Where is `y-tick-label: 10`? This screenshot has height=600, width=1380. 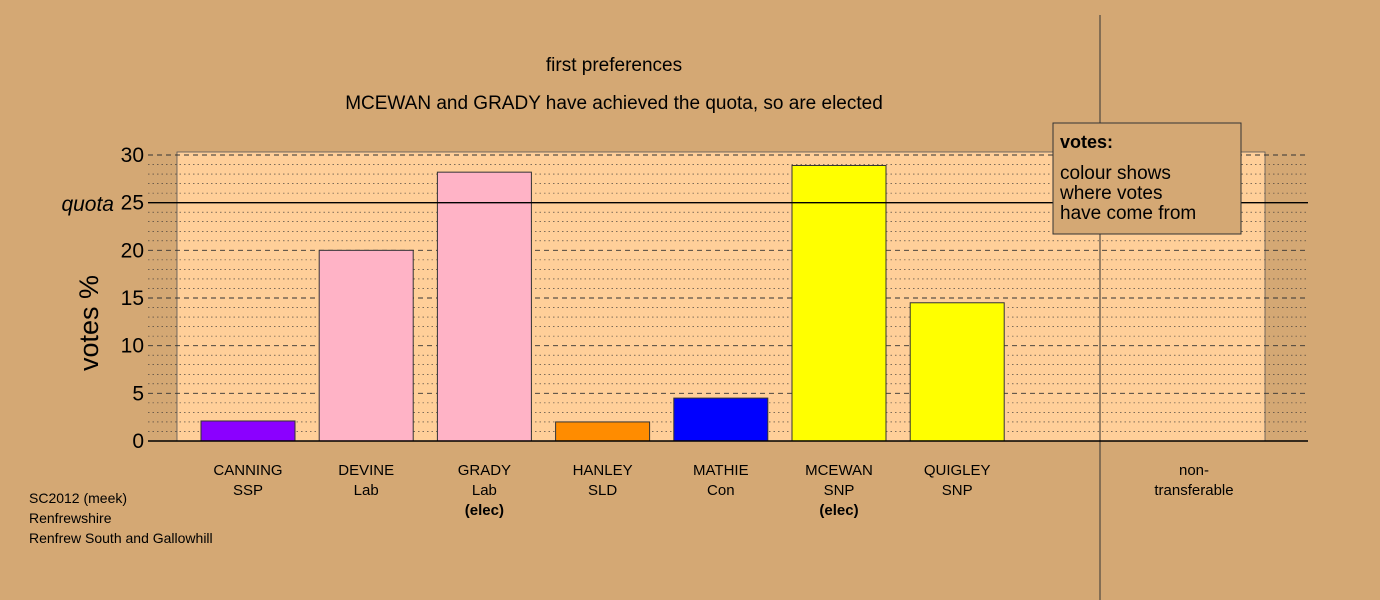 y-tick-label: 10 is located at coordinates (132, 346).